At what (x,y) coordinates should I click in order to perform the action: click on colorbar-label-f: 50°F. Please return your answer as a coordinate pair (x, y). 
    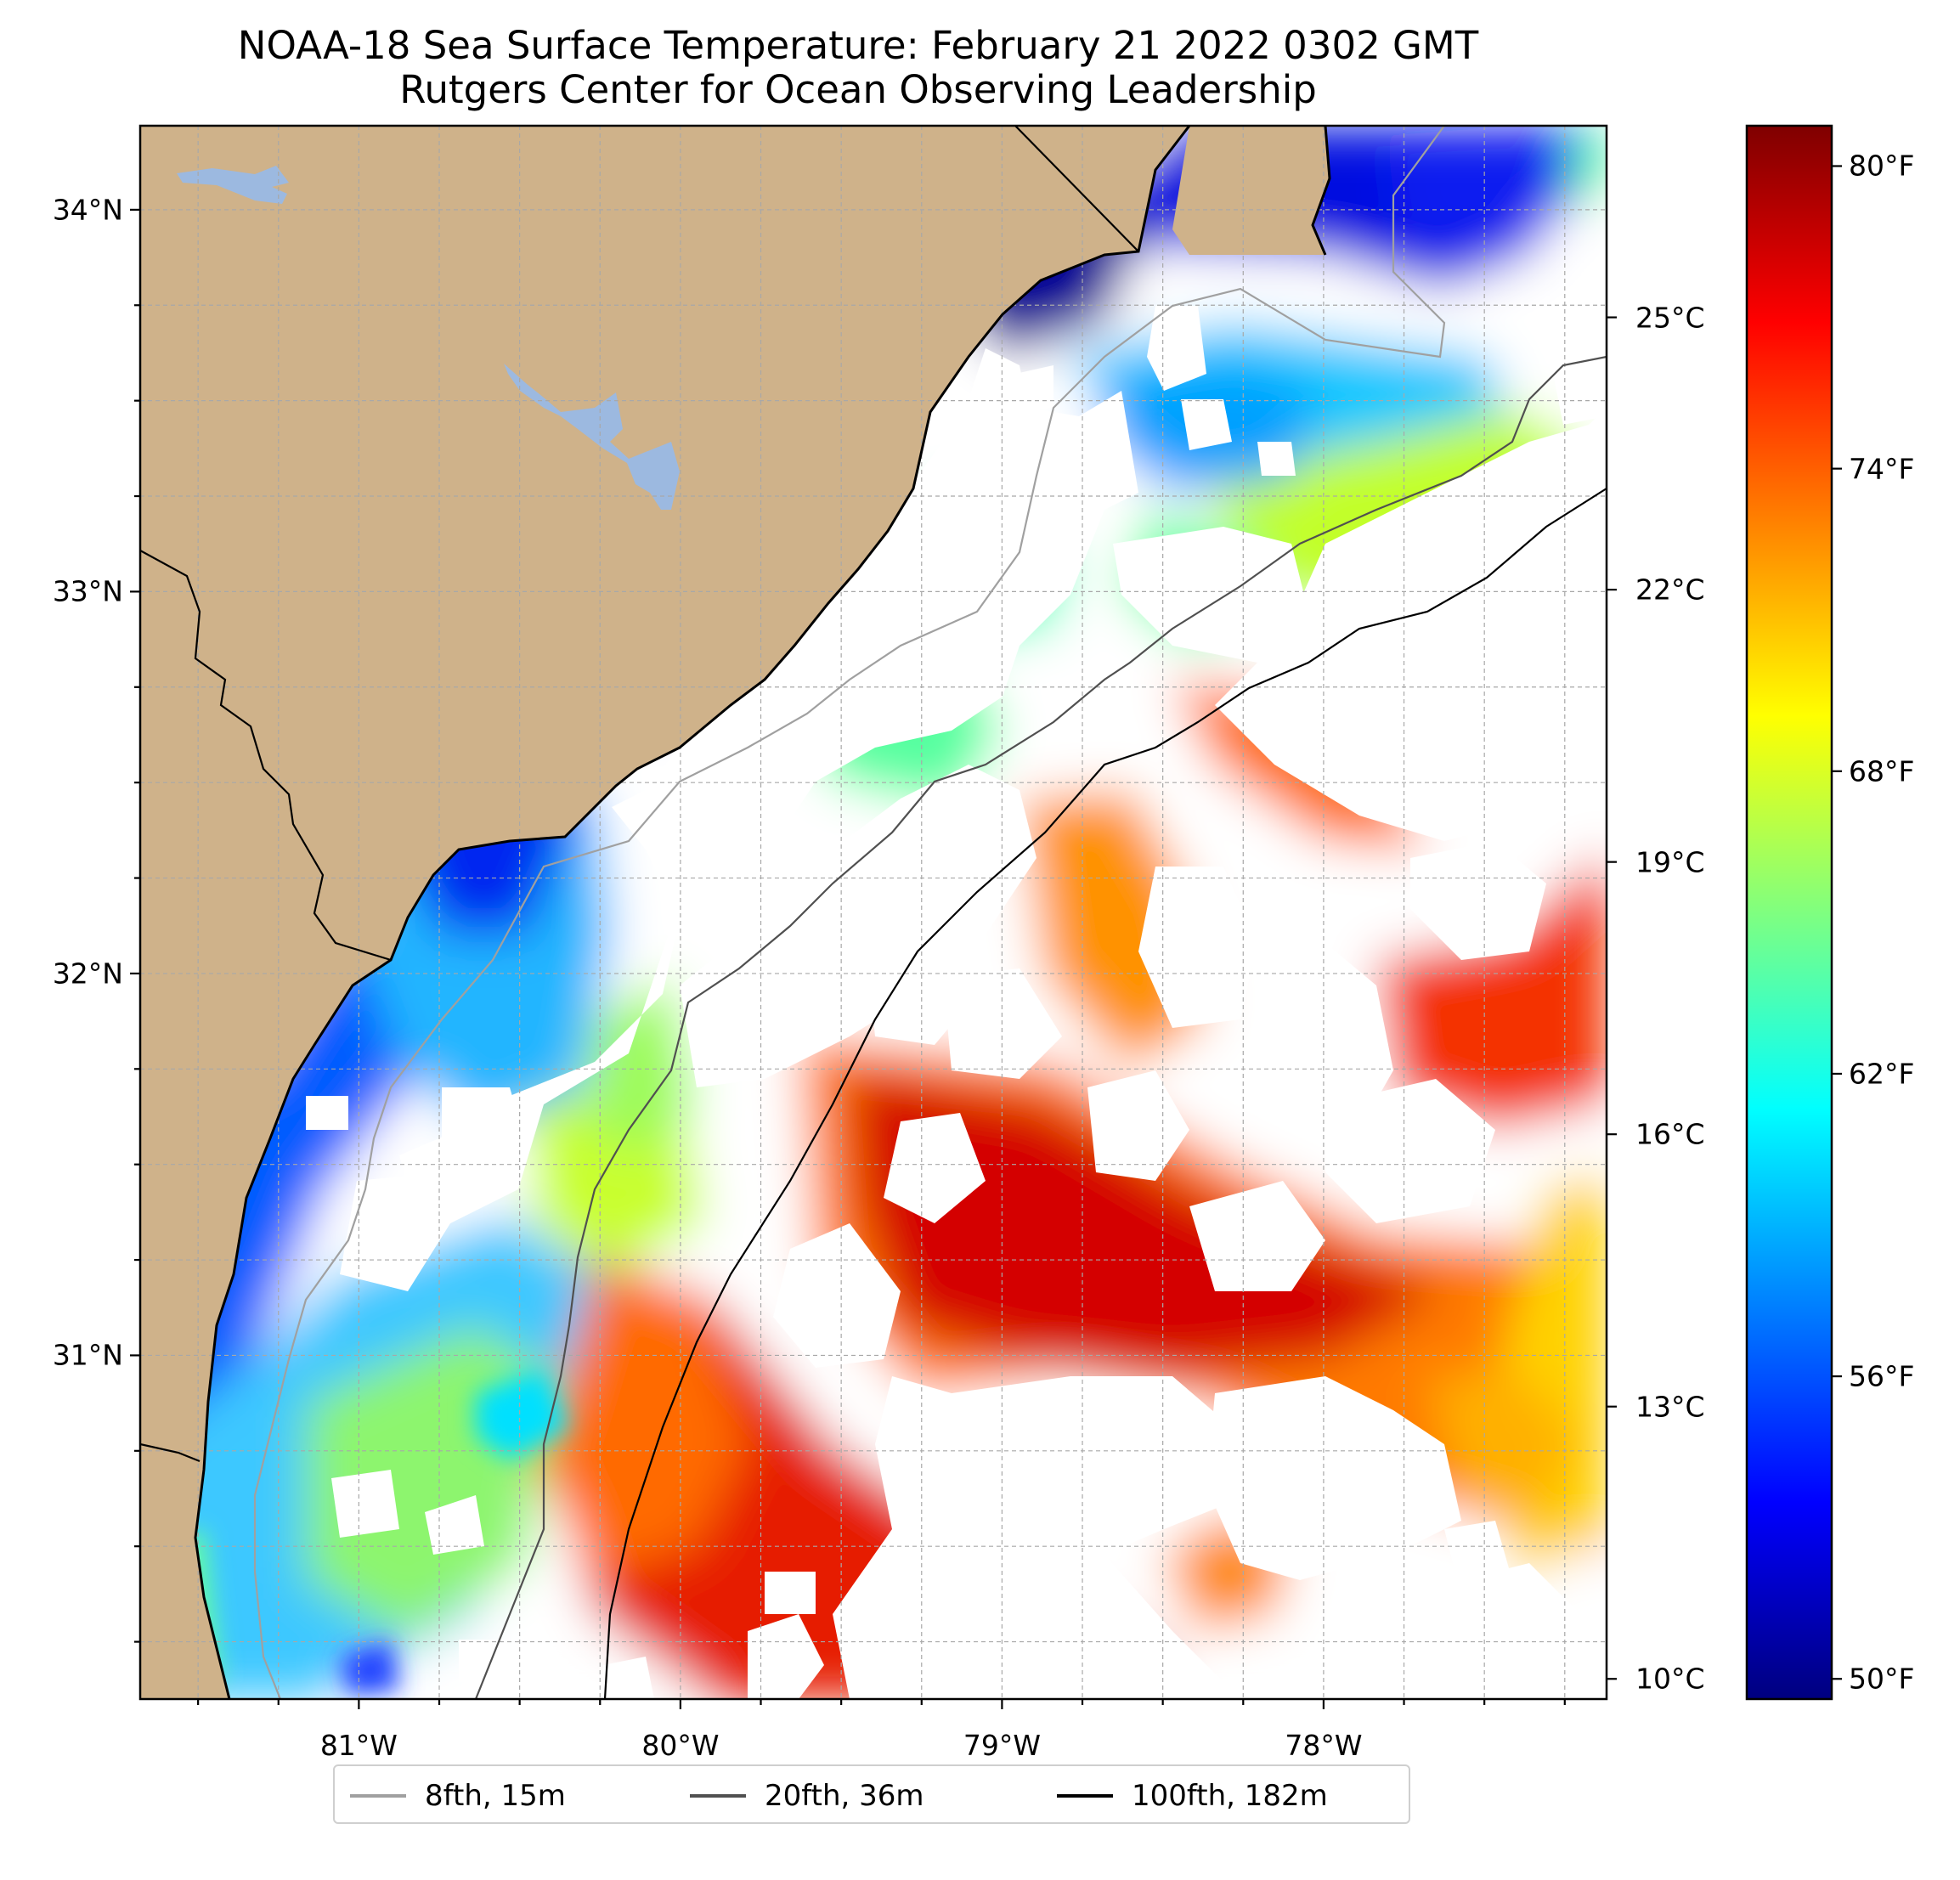
    Looking at the image, I should click on (1882, 1679).